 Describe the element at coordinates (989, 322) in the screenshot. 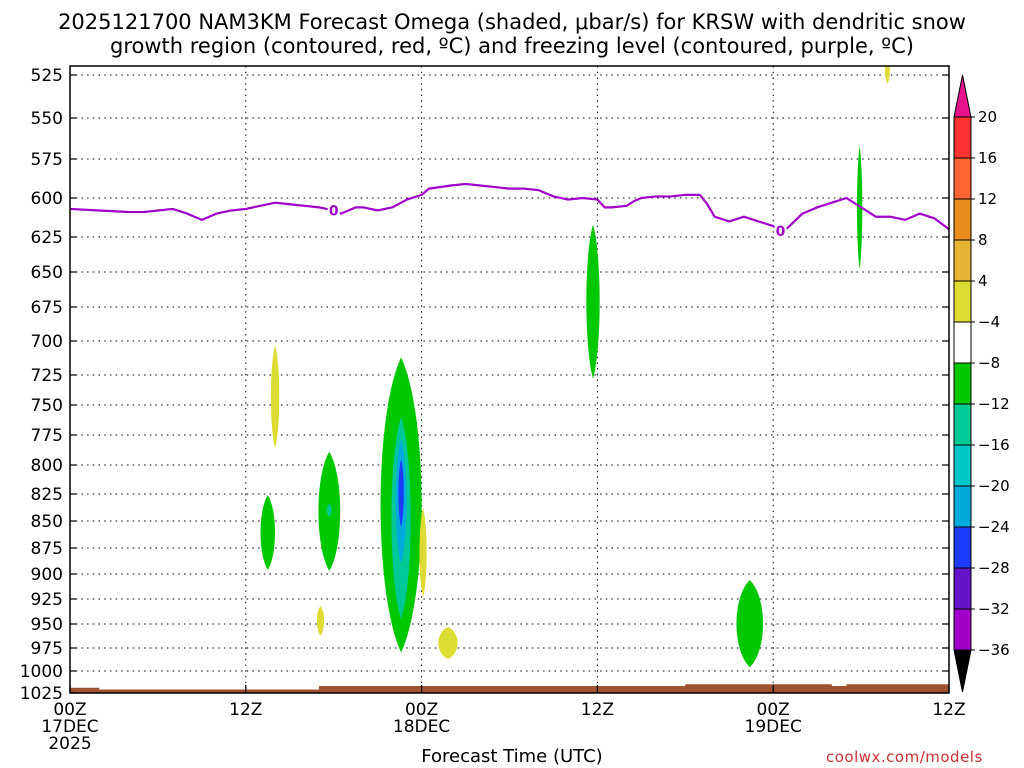

I see `colorbar-label-5: −4` at that location.